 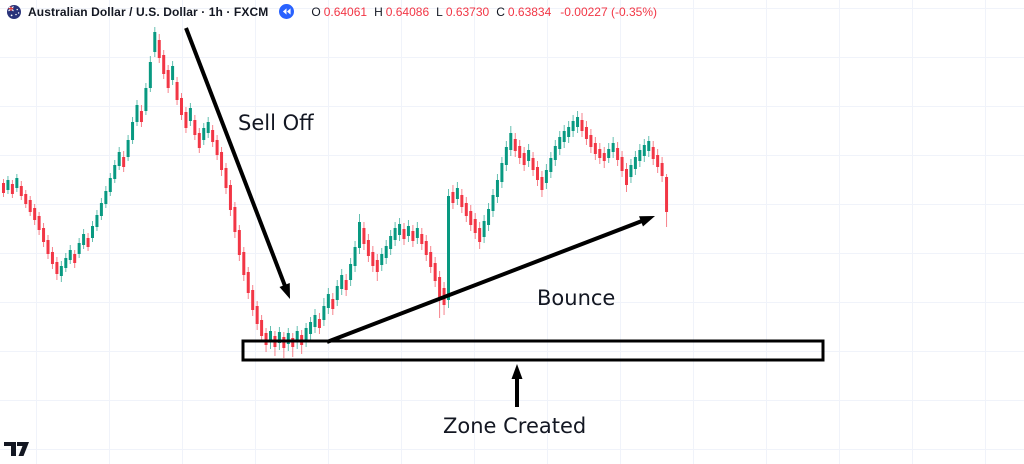 What do you see at coordinates (378, 11) in the screenshot?
I see `high-label: H` at bounding box center [378, 11].